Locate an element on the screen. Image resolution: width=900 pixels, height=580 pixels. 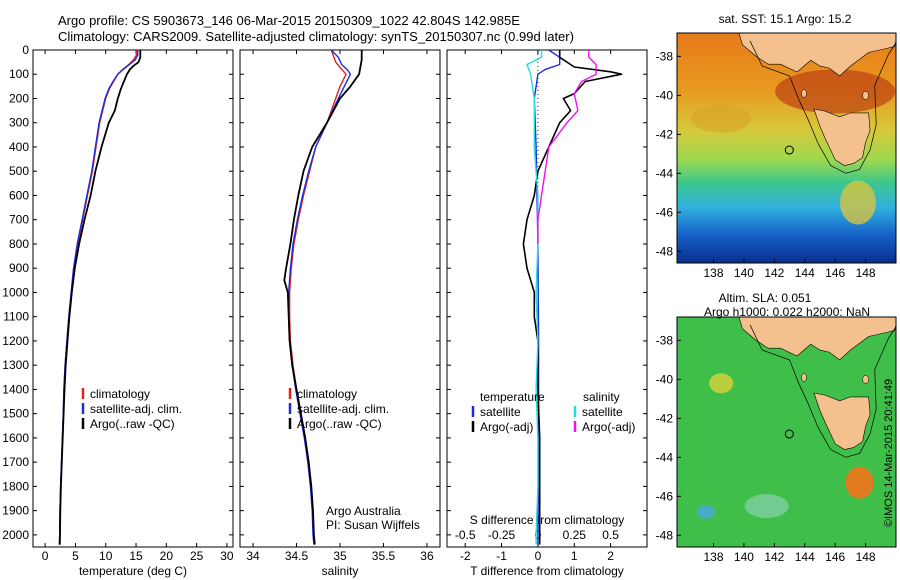
top-axis-label: S difference from climatology is located at coordinates (547, 520).